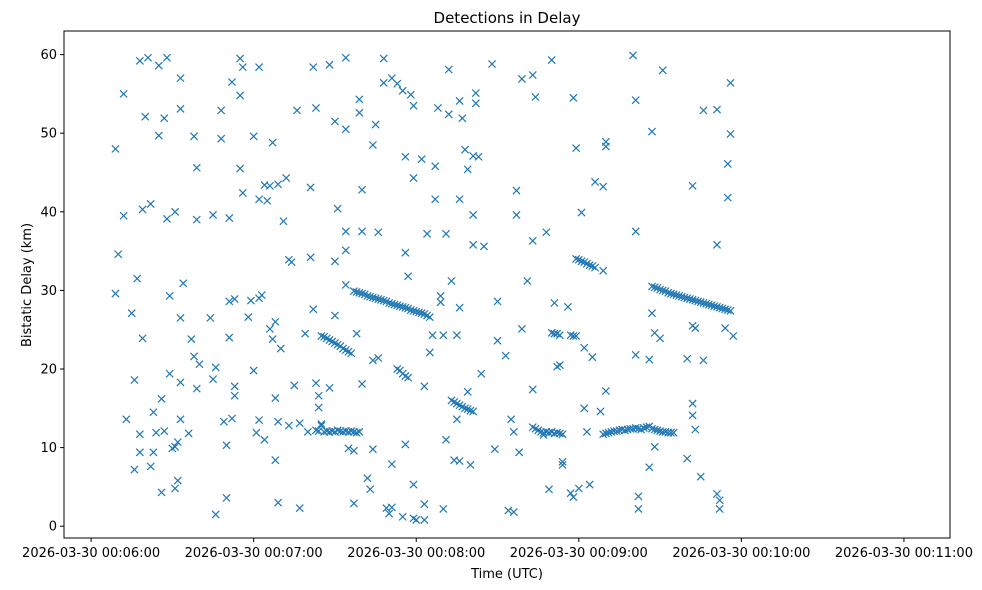 Image resolution: width=982 pixels, height=590 pixels. Describe the element at coordinates (254, 553) in the screenshot. I see `x-tick-label: 2026-03-30 00:07:00` at that location.